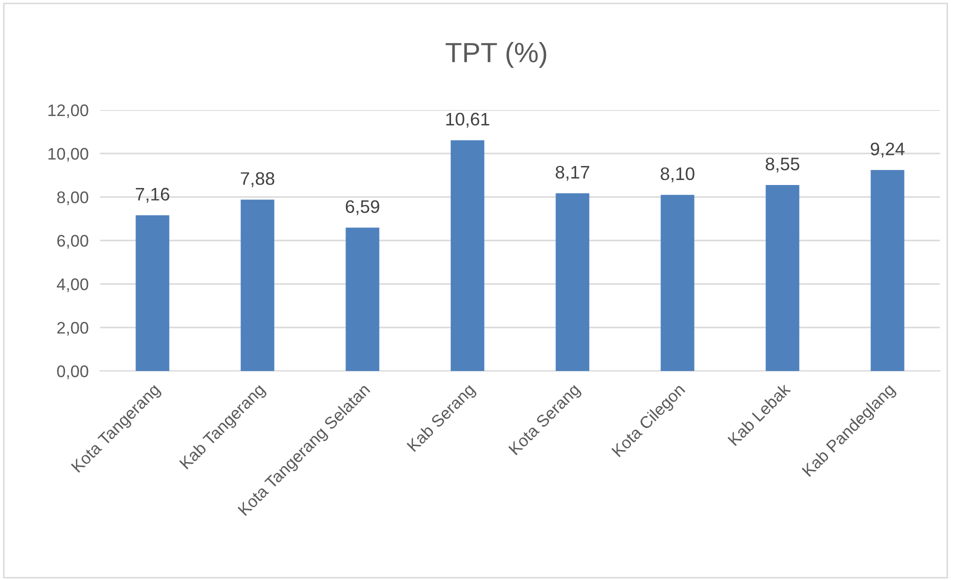  What do you see at coordinates (677, 174) in the screenshot?
I see `data-label: 8,10` at bounding box center [677, 174].